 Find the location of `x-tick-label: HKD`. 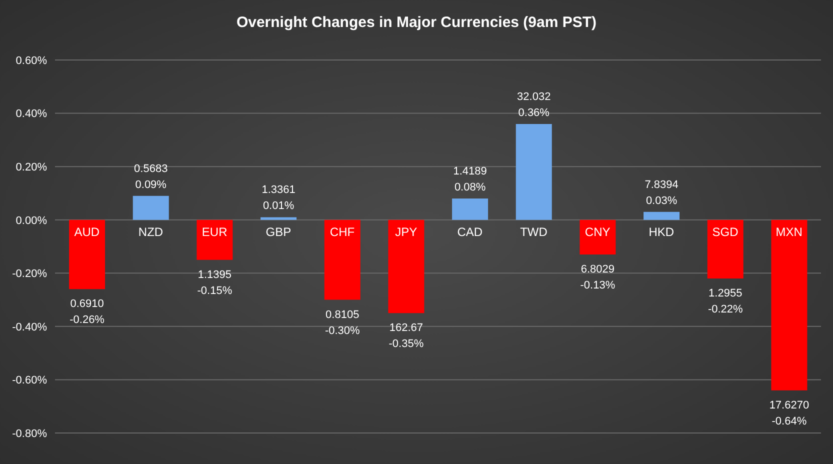

x-tick-label: HKD is located at coordinates (661, 231).